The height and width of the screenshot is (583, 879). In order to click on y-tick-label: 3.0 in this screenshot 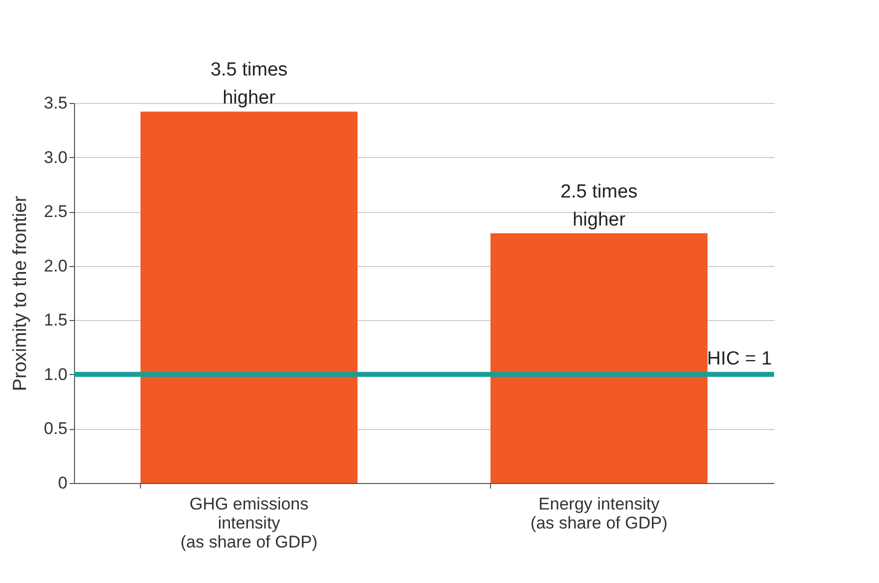, I will do `click(56, 157)`.